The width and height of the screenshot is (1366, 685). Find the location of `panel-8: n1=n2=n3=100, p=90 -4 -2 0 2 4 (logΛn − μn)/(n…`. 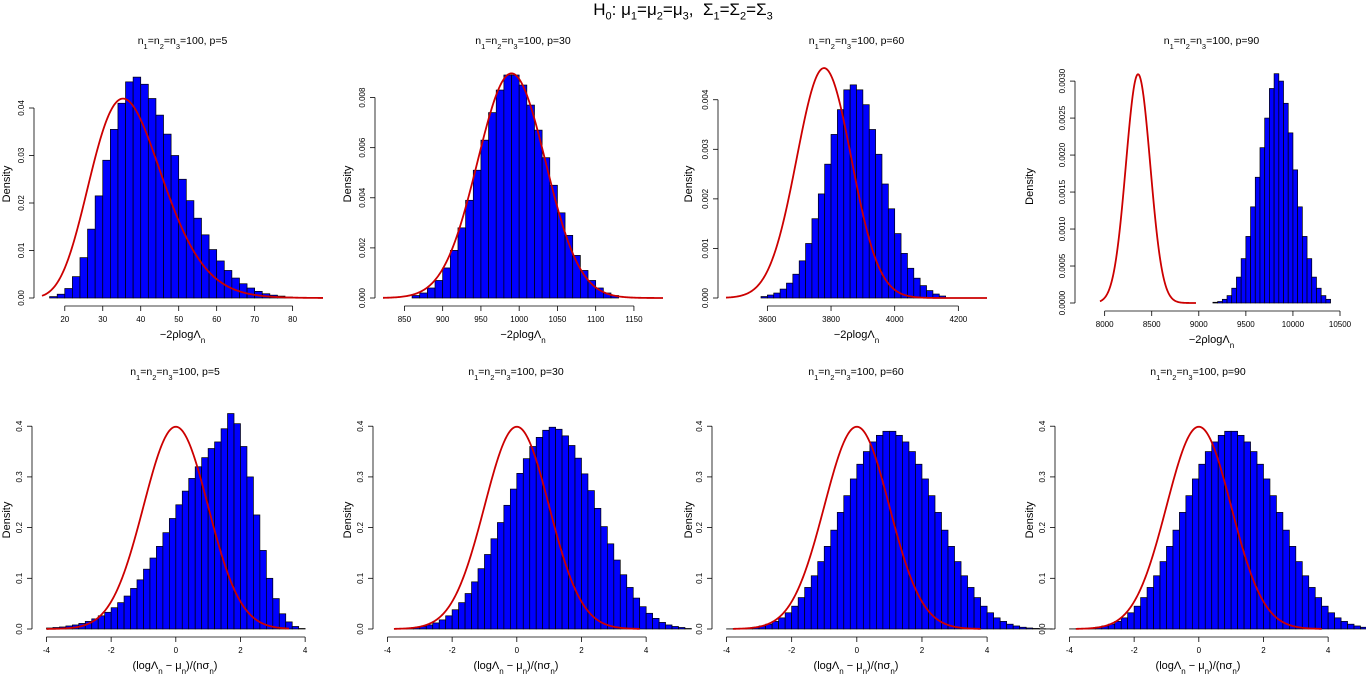

panel-8: n1=n2=n3=100, p=90 -4 -2 0 2 4 (logΛn − μn)/(n… is located at coordinates (1195, 521).